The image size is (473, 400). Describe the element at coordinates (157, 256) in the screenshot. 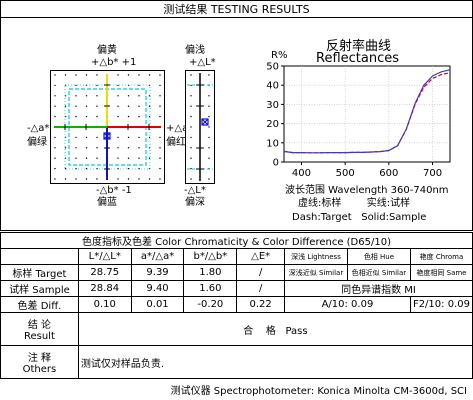

I see `col-header-a: a*/△a*` at that location.